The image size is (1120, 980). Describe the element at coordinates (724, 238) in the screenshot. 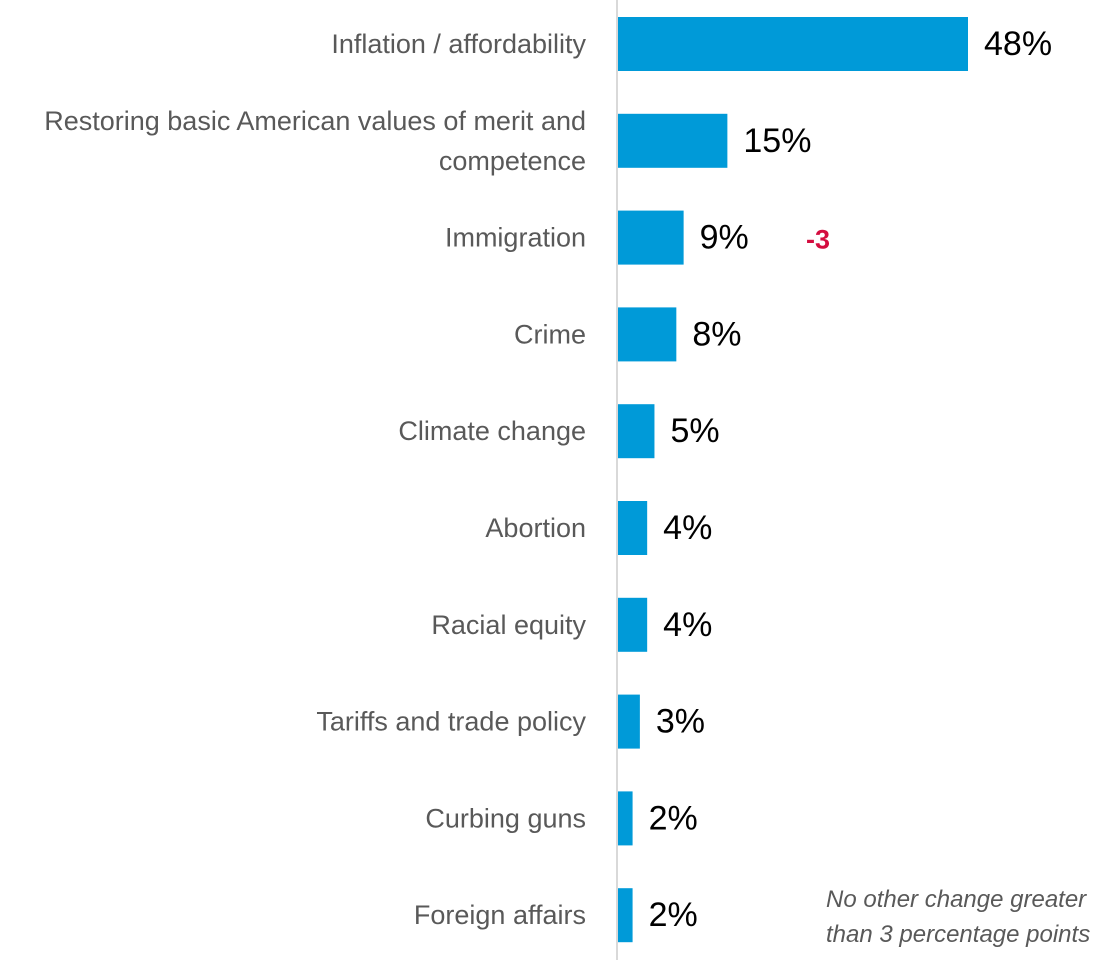

I see `value-label: 9%` at that location.